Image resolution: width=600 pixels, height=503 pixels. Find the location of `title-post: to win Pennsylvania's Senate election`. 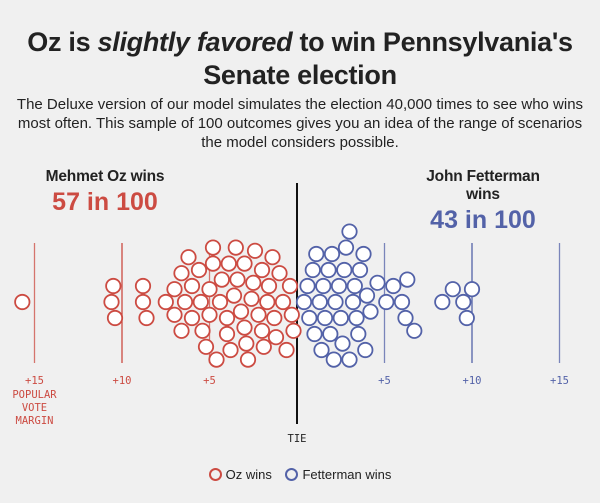

title-post: to win Pennsylvania's Senate election is located at coordinates (388, 58).